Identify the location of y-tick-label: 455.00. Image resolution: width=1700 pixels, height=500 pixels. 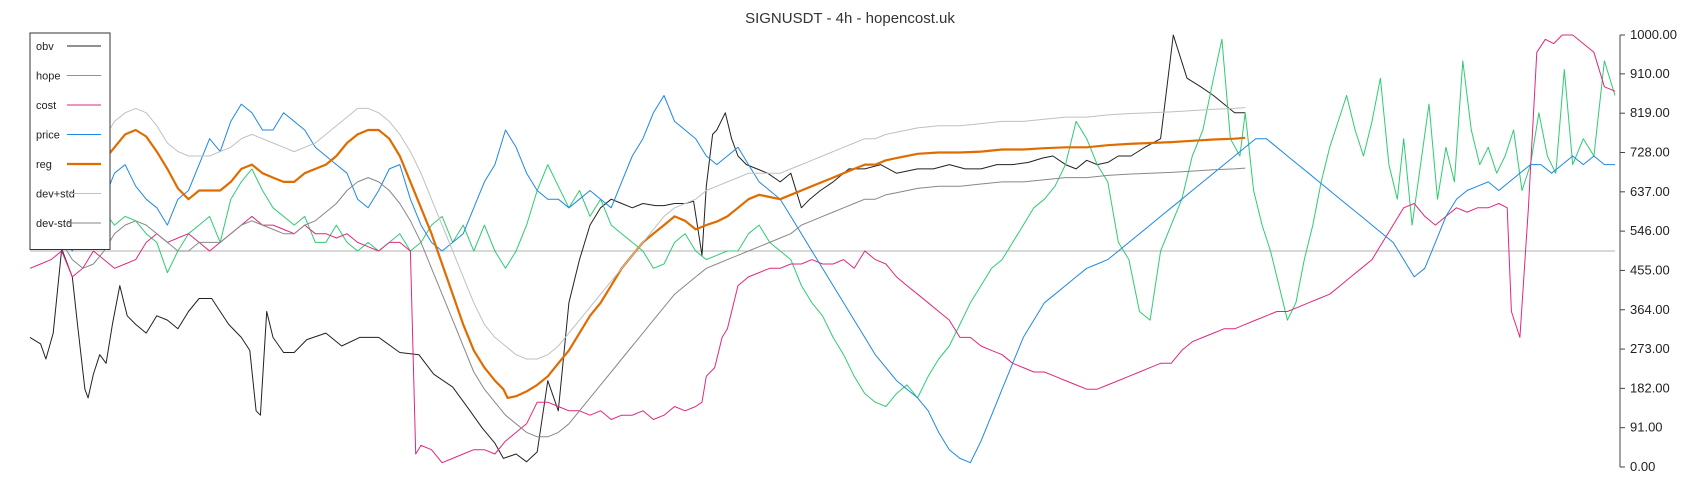
(1650, 269).